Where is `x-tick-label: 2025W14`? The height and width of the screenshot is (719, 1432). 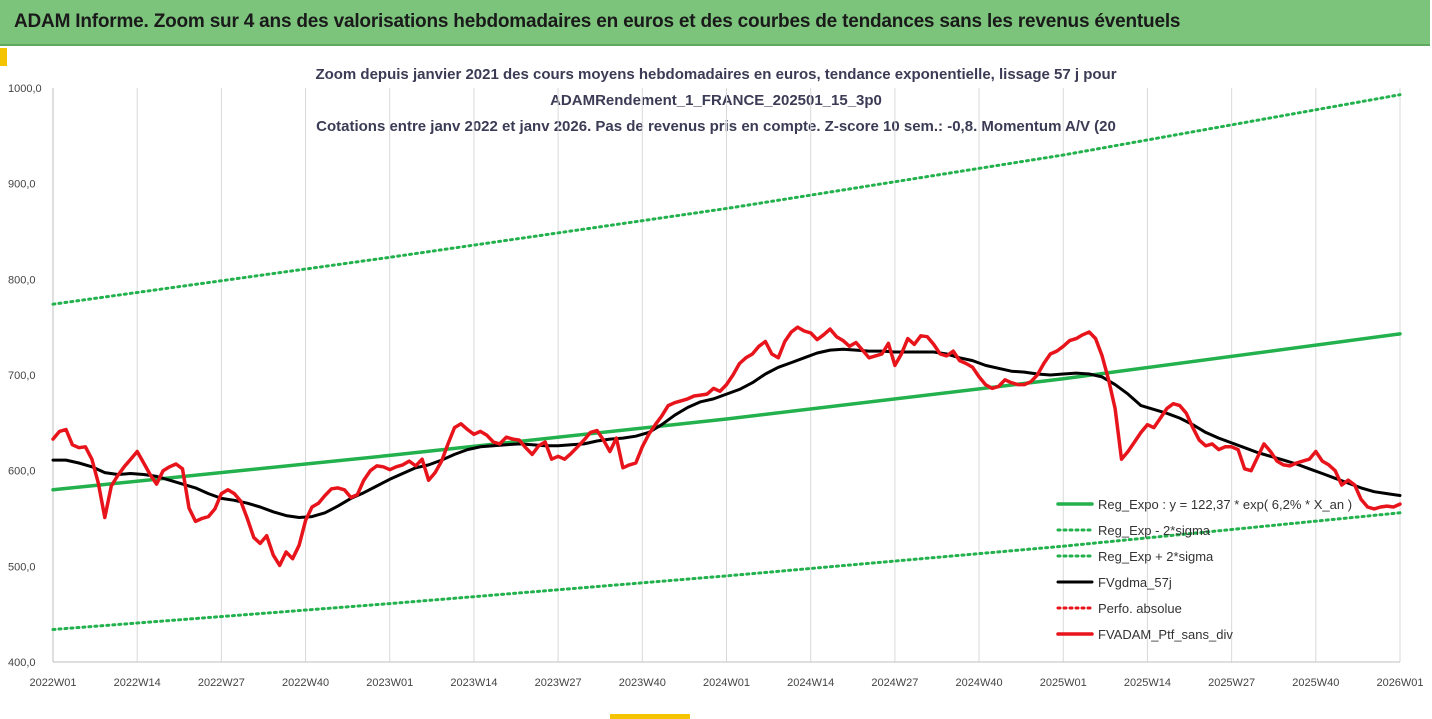
x-tick-label: 2025W14 is located at coordinates (1147, 683).